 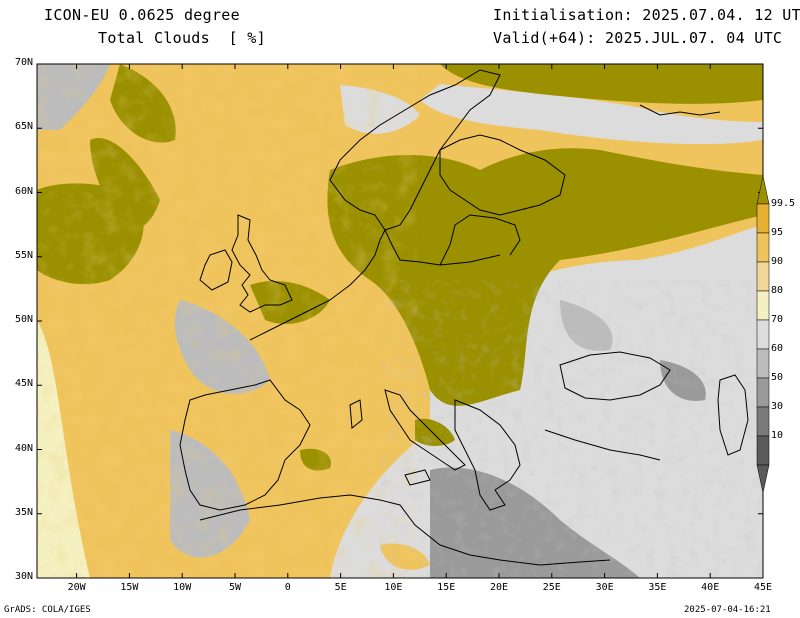 I want to click on lon-label-20w: 20W, so click(x=76, y=587).